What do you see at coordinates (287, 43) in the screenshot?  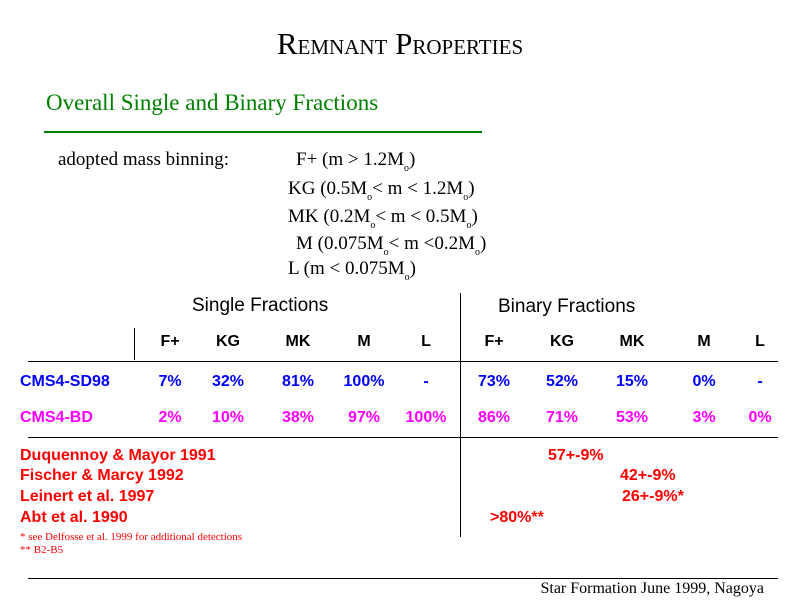 I see `title-cap-r: R` at bounding box center [287, 43].